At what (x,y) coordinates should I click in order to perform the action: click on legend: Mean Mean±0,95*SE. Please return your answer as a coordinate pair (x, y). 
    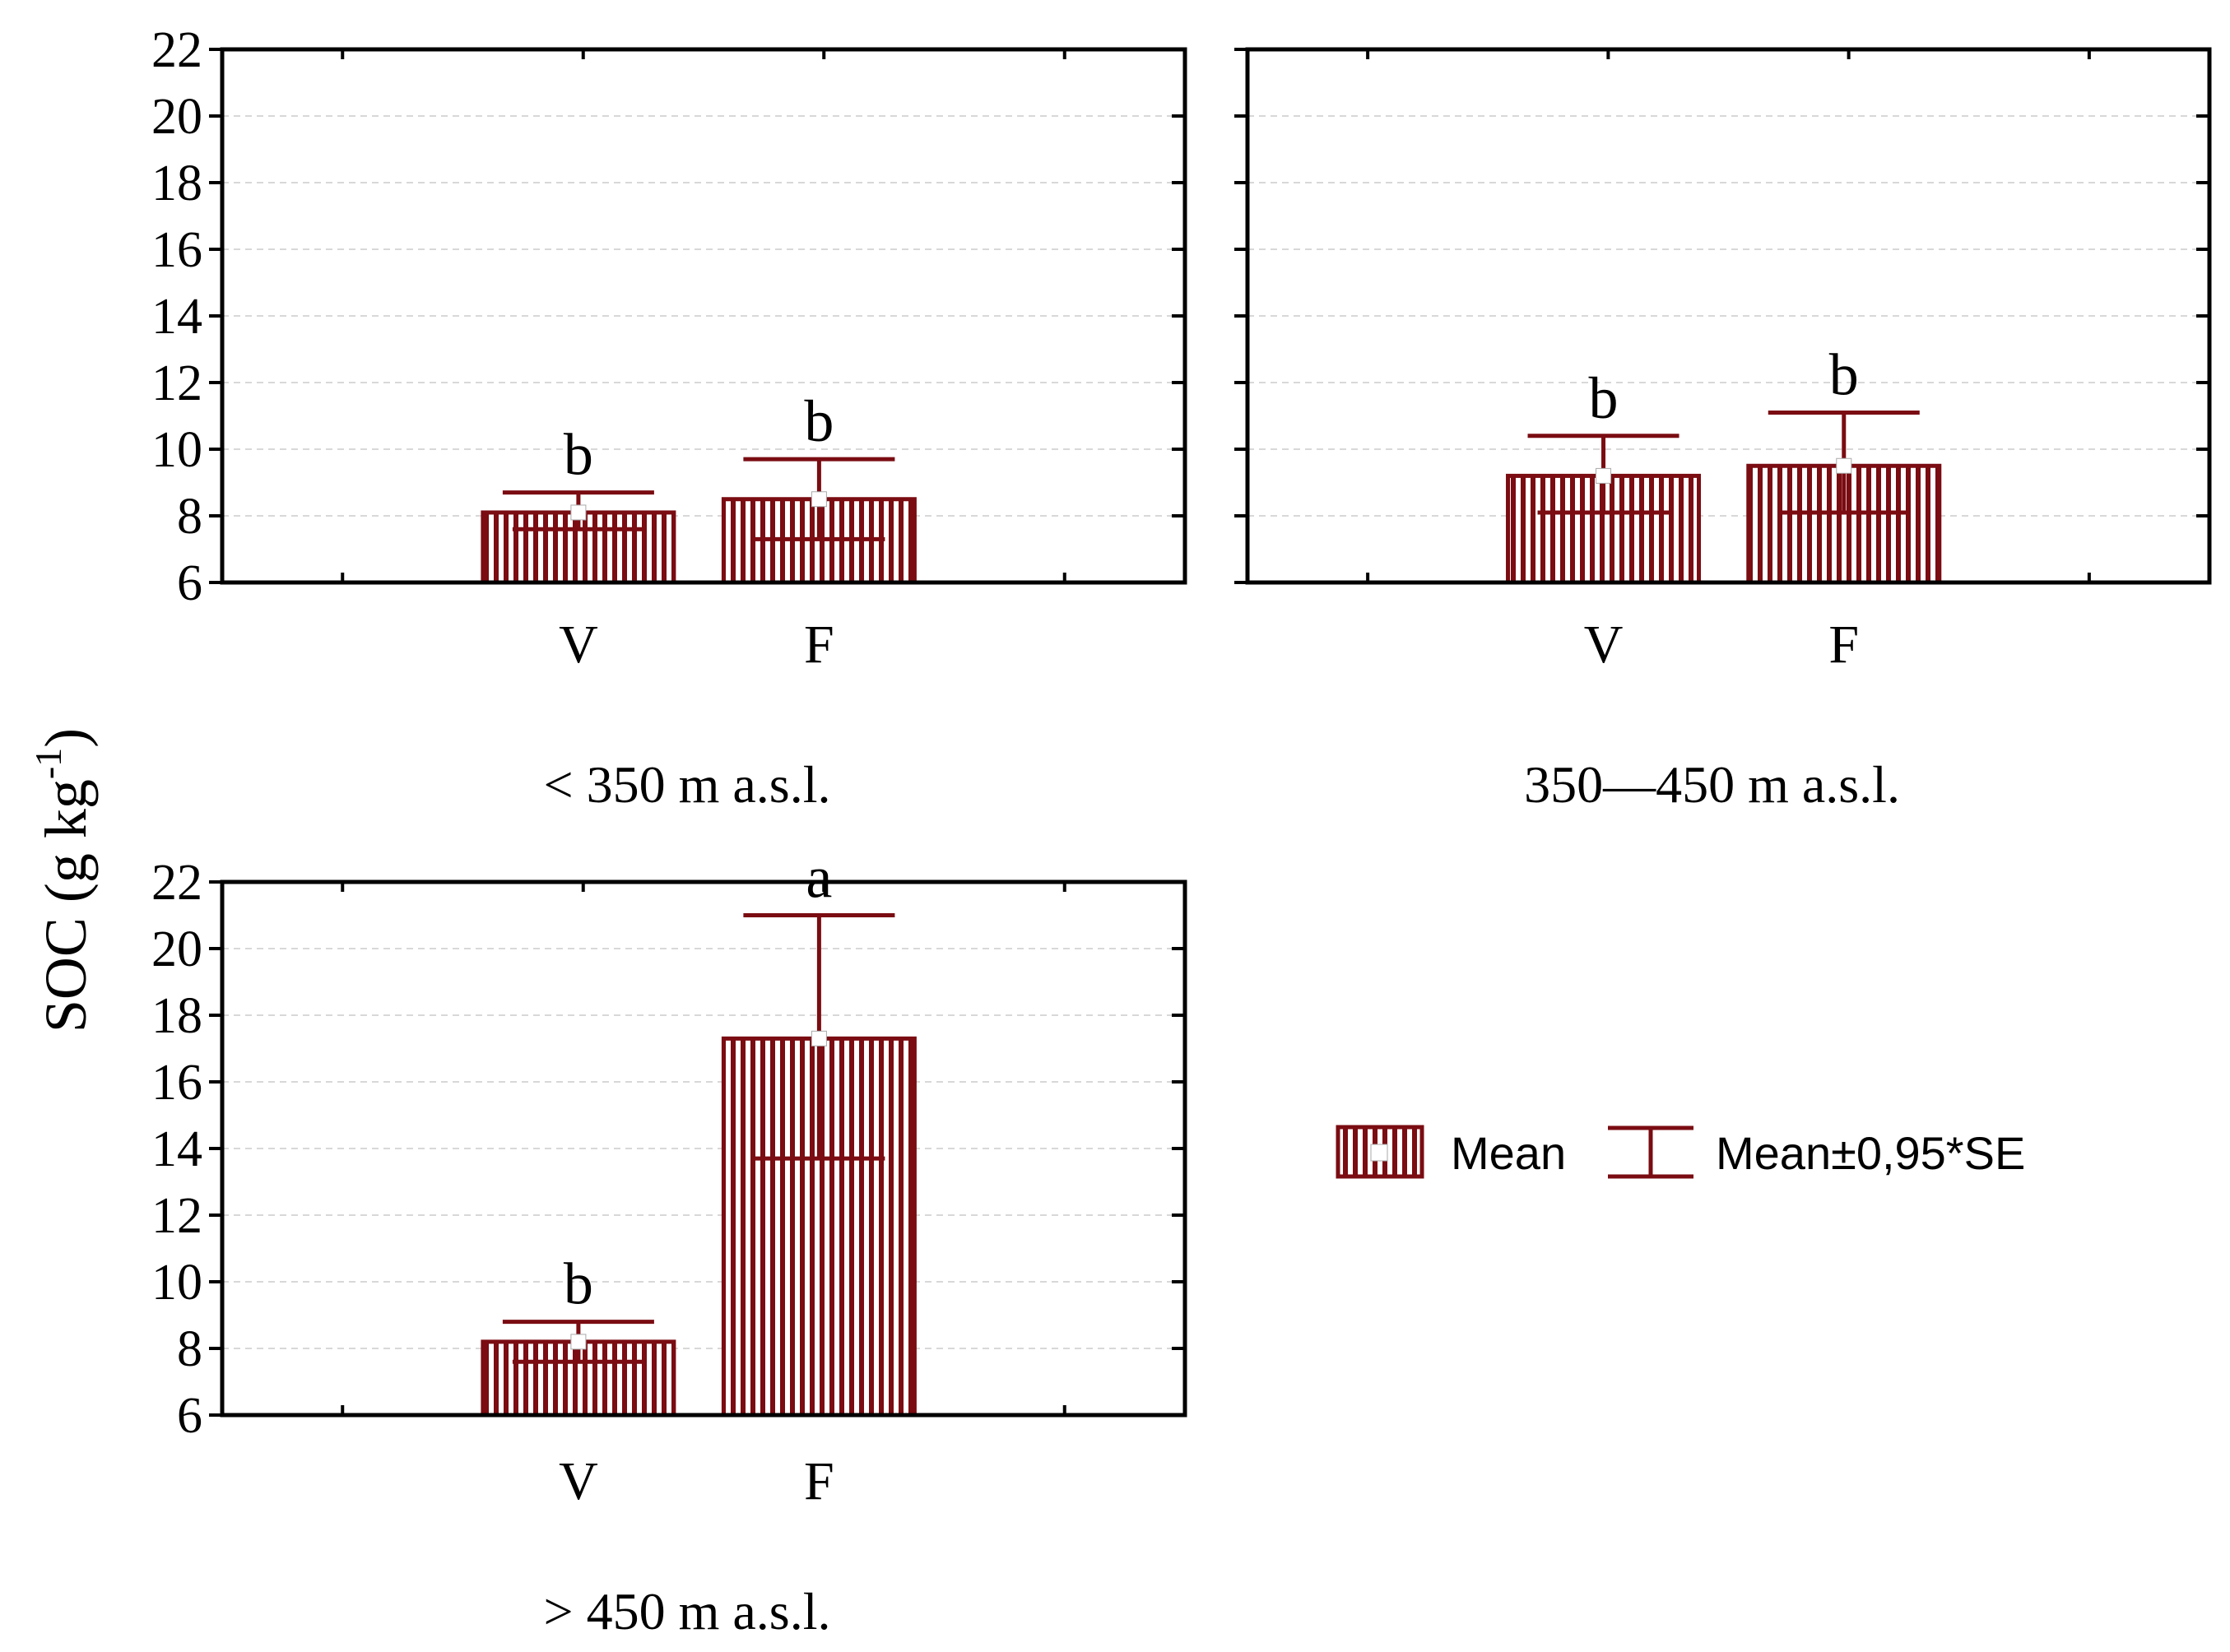
    Looking at the image, I should click on (1680, 1152).